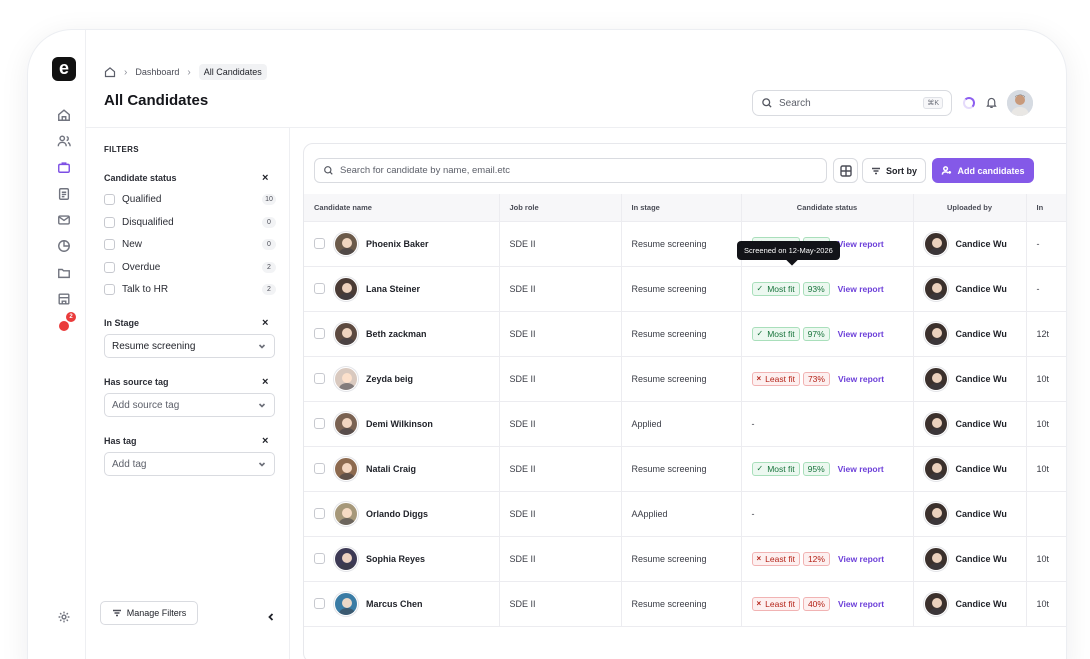  I want to click on clear-tag-icon: ×, so click(265, 441).